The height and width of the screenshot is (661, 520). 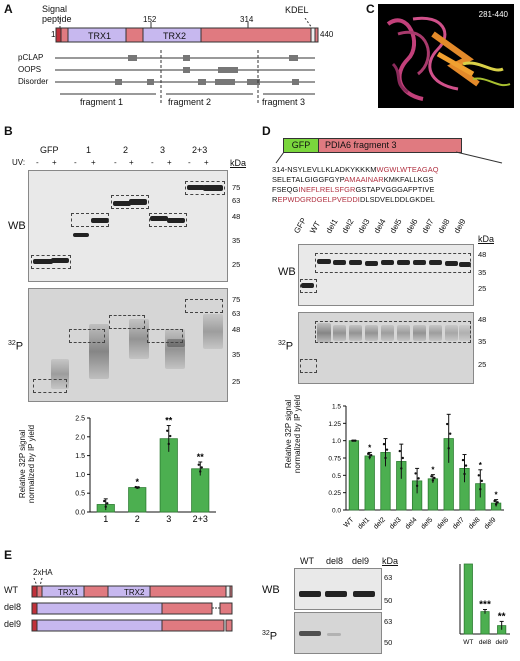 What do you see at coordinates (132, 604) in the screenshot?
I see `e-construct-maps` at bounding box center [132, 604].